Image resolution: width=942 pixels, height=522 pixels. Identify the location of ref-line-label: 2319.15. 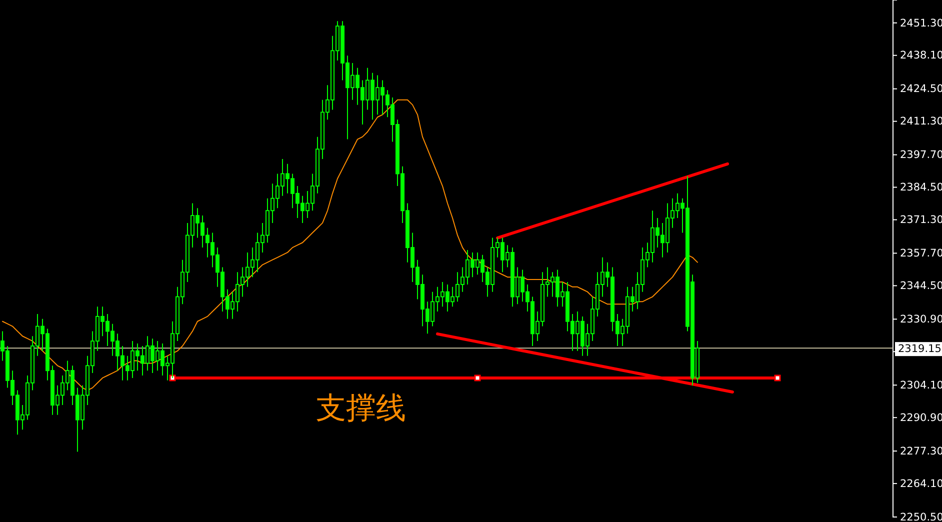
(920, 349).